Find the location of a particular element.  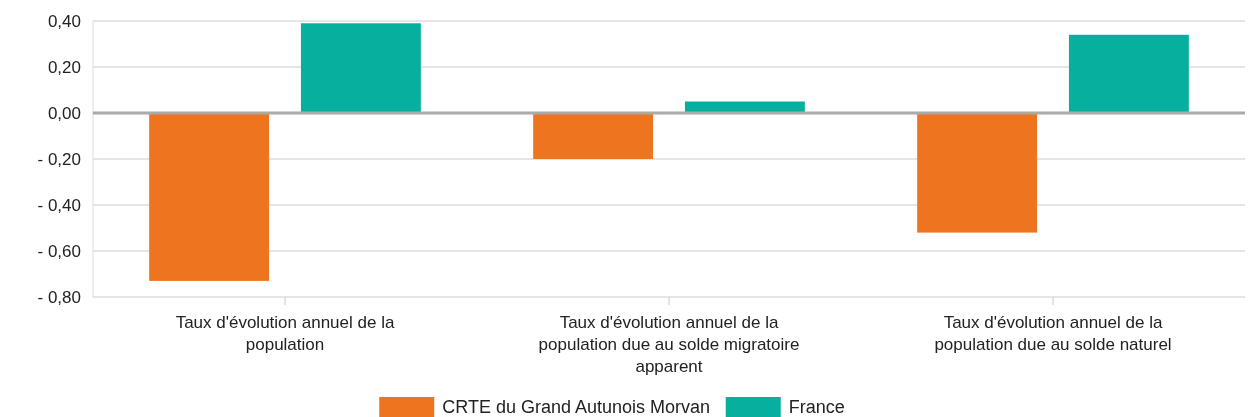

x-tick-label: Taux d'évolution annuel de la population due au solde migratoire apparent is located at coordinates (669, 344).